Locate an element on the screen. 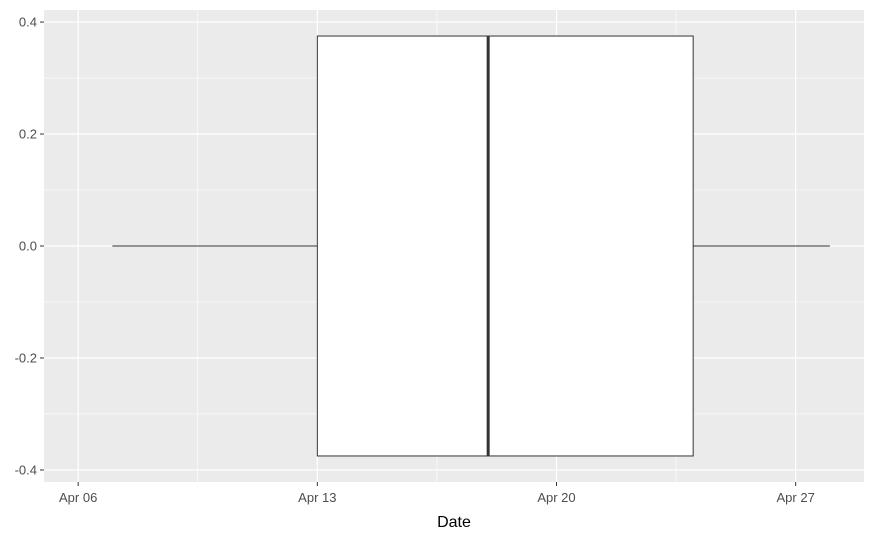 This screenshot has width=875, height=540. y-tick-label: -0.4 is located at coordinates (26, 469).